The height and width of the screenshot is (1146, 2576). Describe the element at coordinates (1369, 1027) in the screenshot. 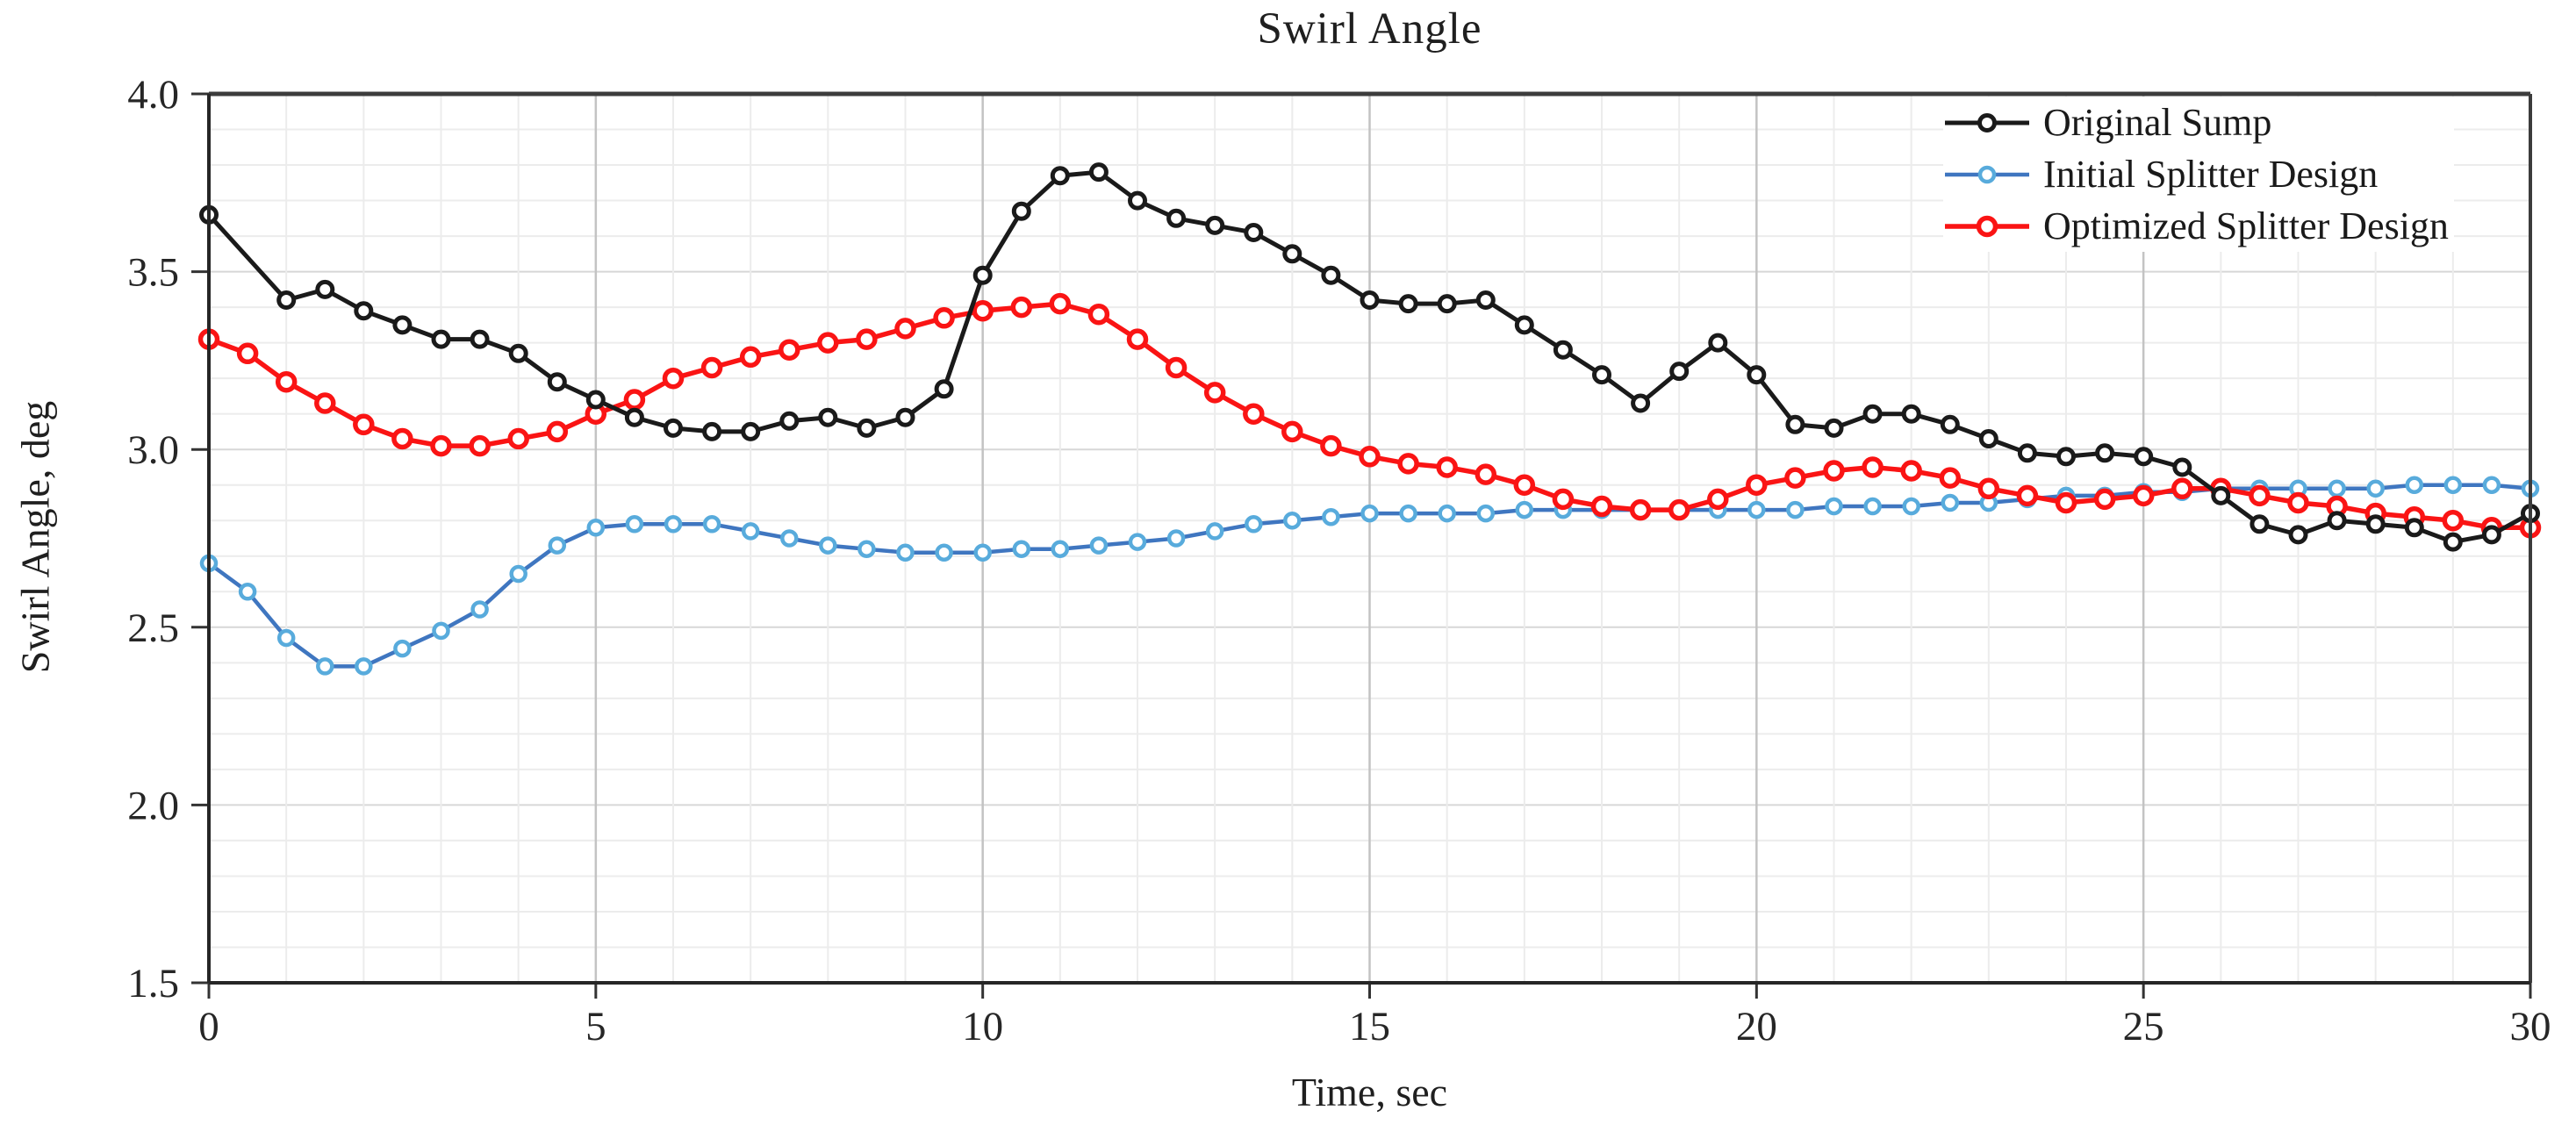

I see `x-tick-label: 15` at that location.